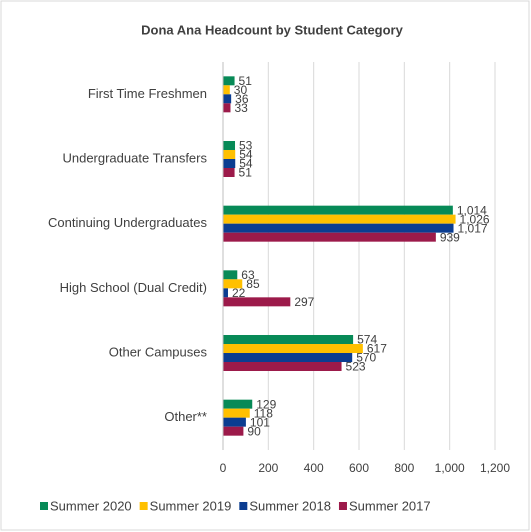 Image resolution: width=531 pixels, height=532 pixels. I want to click on legend-label: Summer 2019, so click(191, 505).